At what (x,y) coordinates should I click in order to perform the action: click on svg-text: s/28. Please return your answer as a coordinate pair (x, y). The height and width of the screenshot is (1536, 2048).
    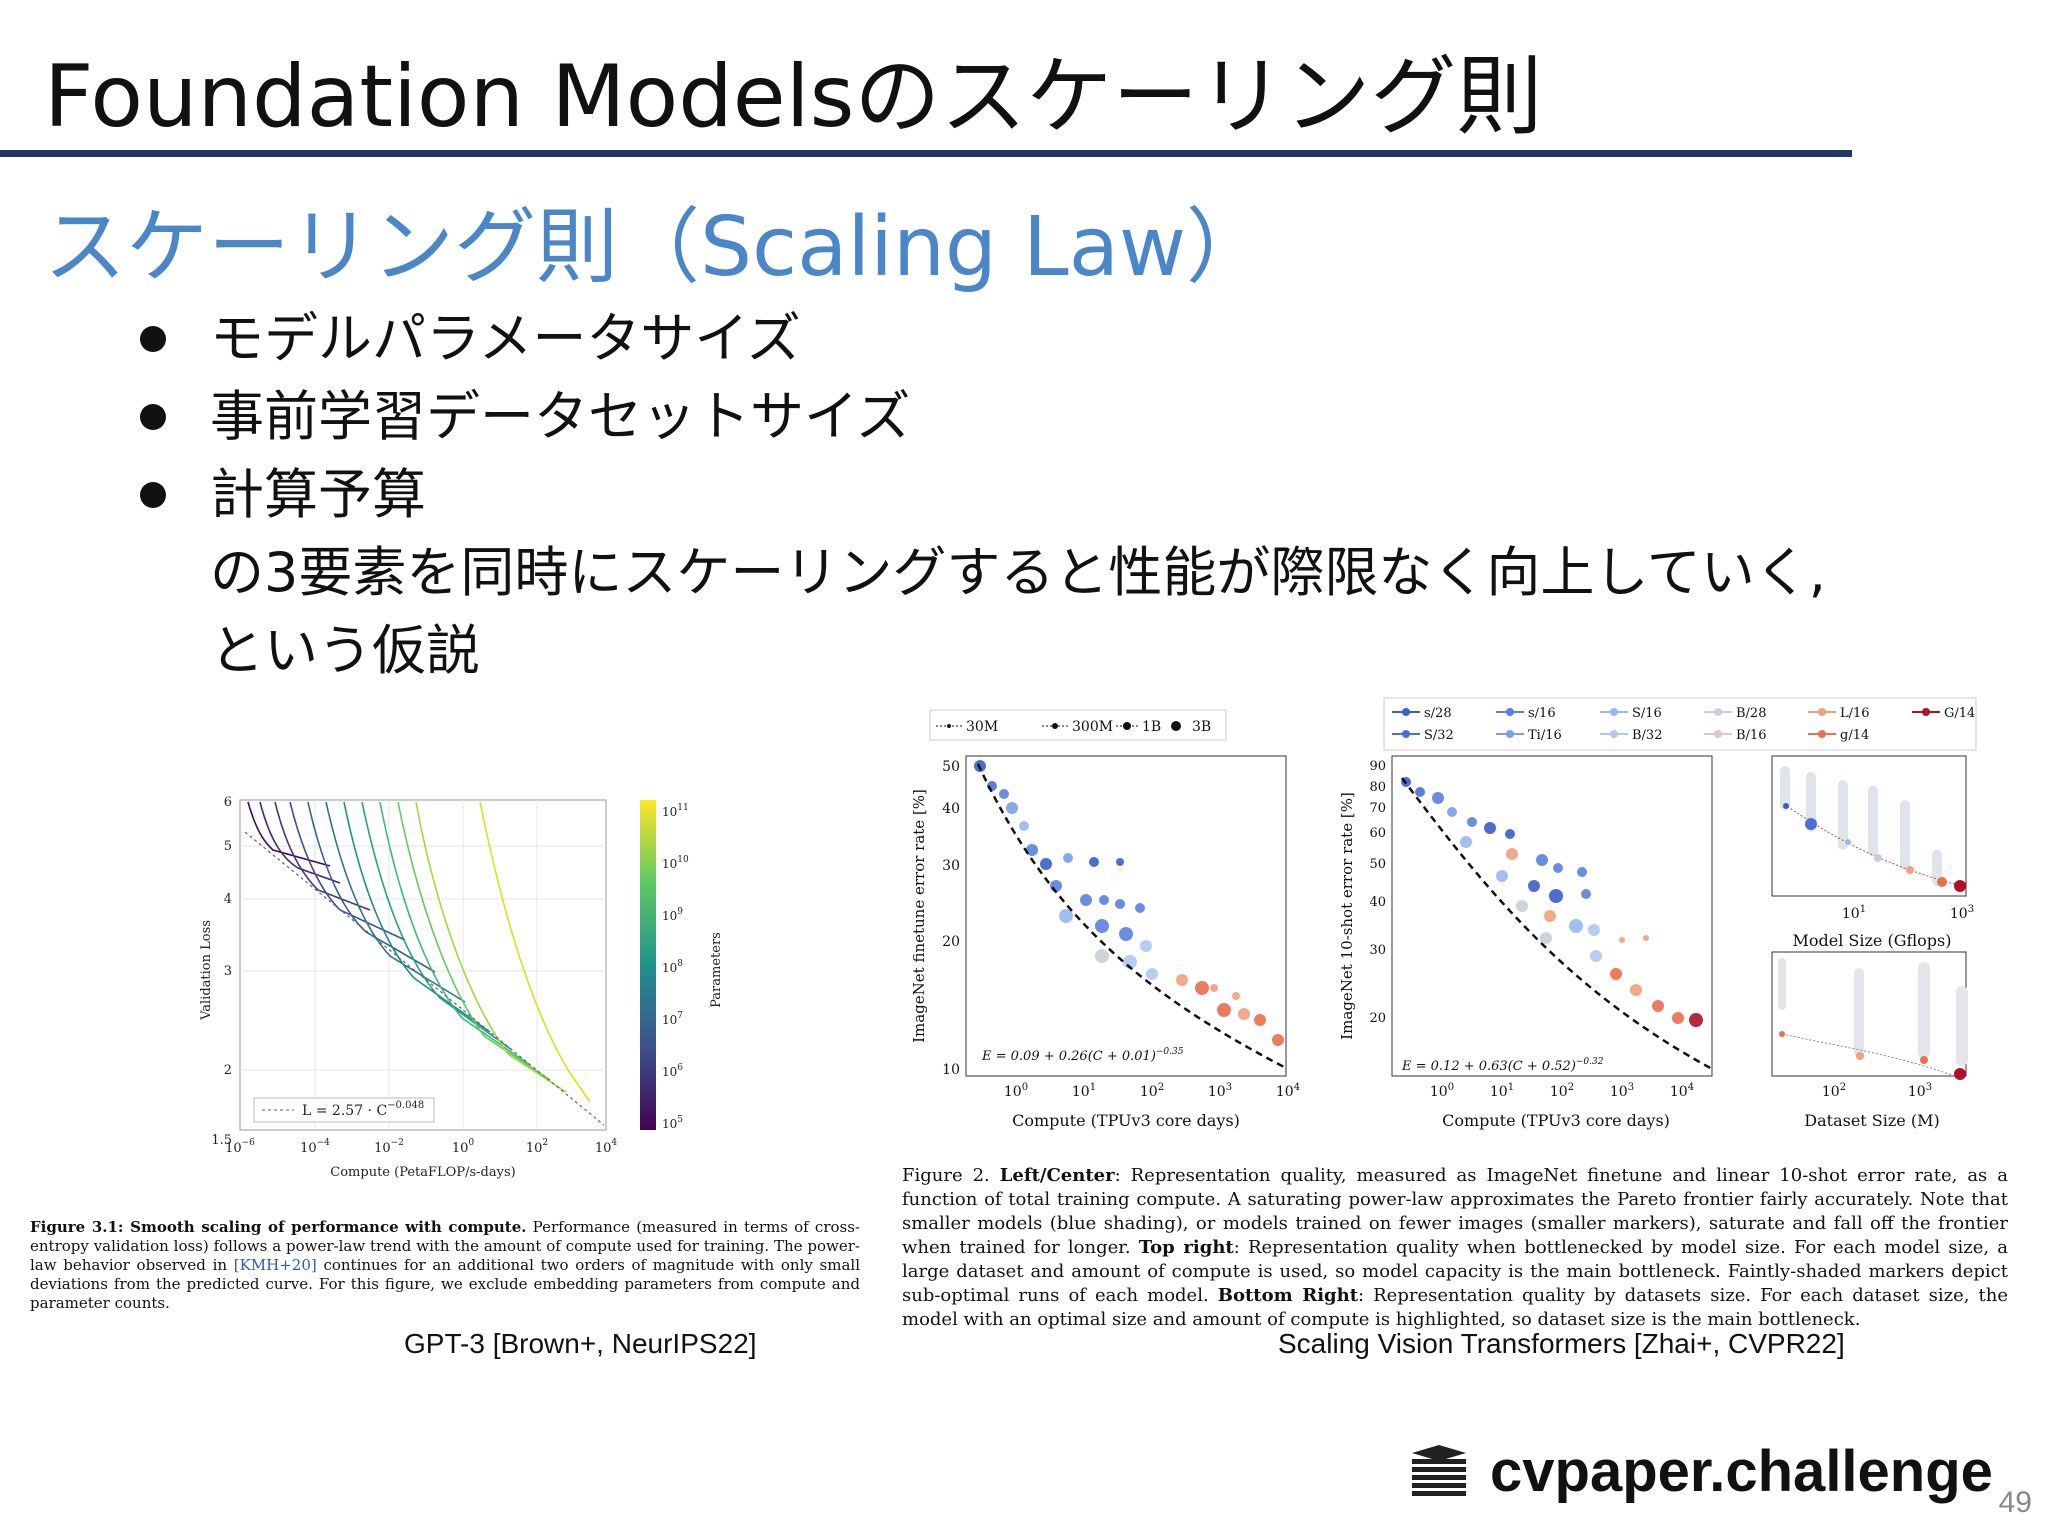
    Looking at the image, I should click on (1438, 713).